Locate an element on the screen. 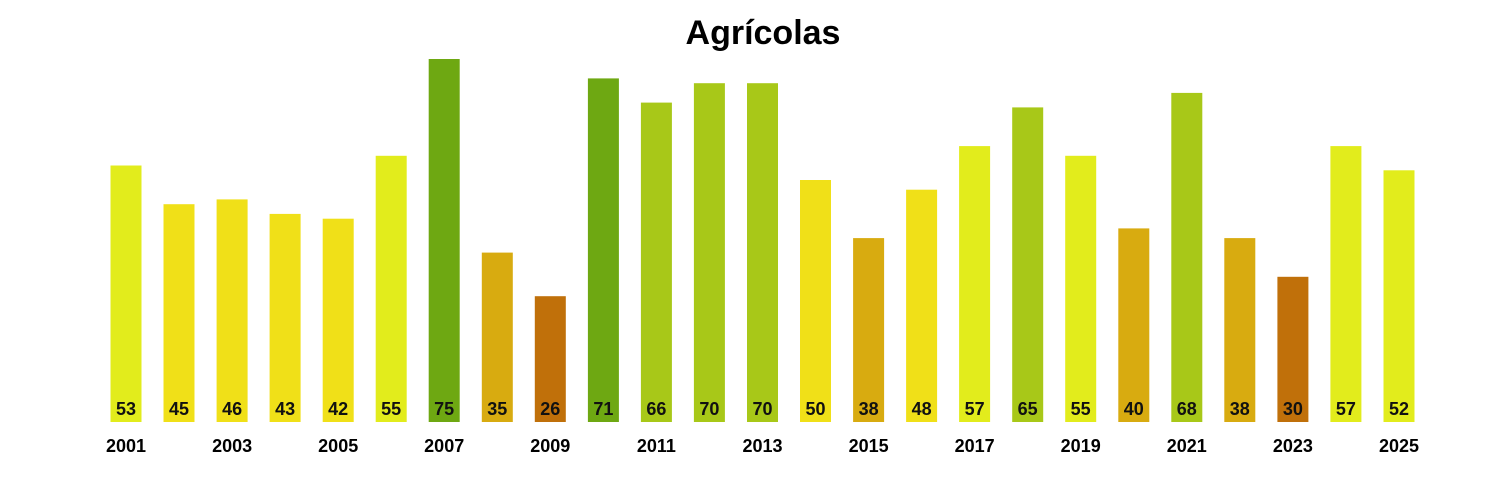 The image size is (1500, 500). x-tick-label-2023: 2023 is located at coordinates (1293, 446).